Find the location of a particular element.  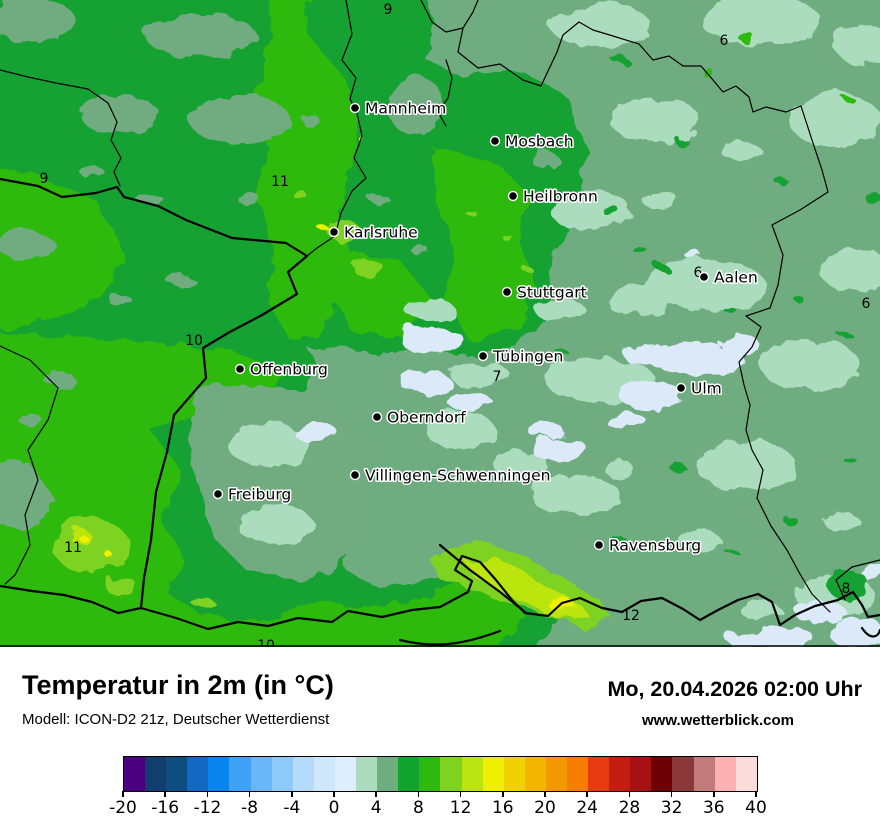

city-dot-t-bingen is located at coordinates (483, 356).